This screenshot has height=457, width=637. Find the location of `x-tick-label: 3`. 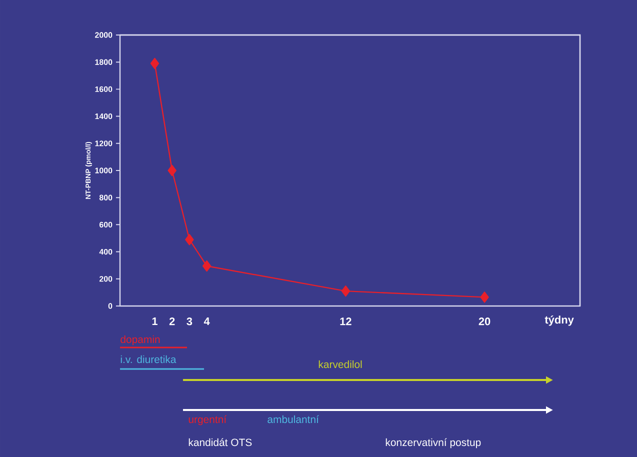

x-tick-label: 3 is located at coordinates (189, 322).